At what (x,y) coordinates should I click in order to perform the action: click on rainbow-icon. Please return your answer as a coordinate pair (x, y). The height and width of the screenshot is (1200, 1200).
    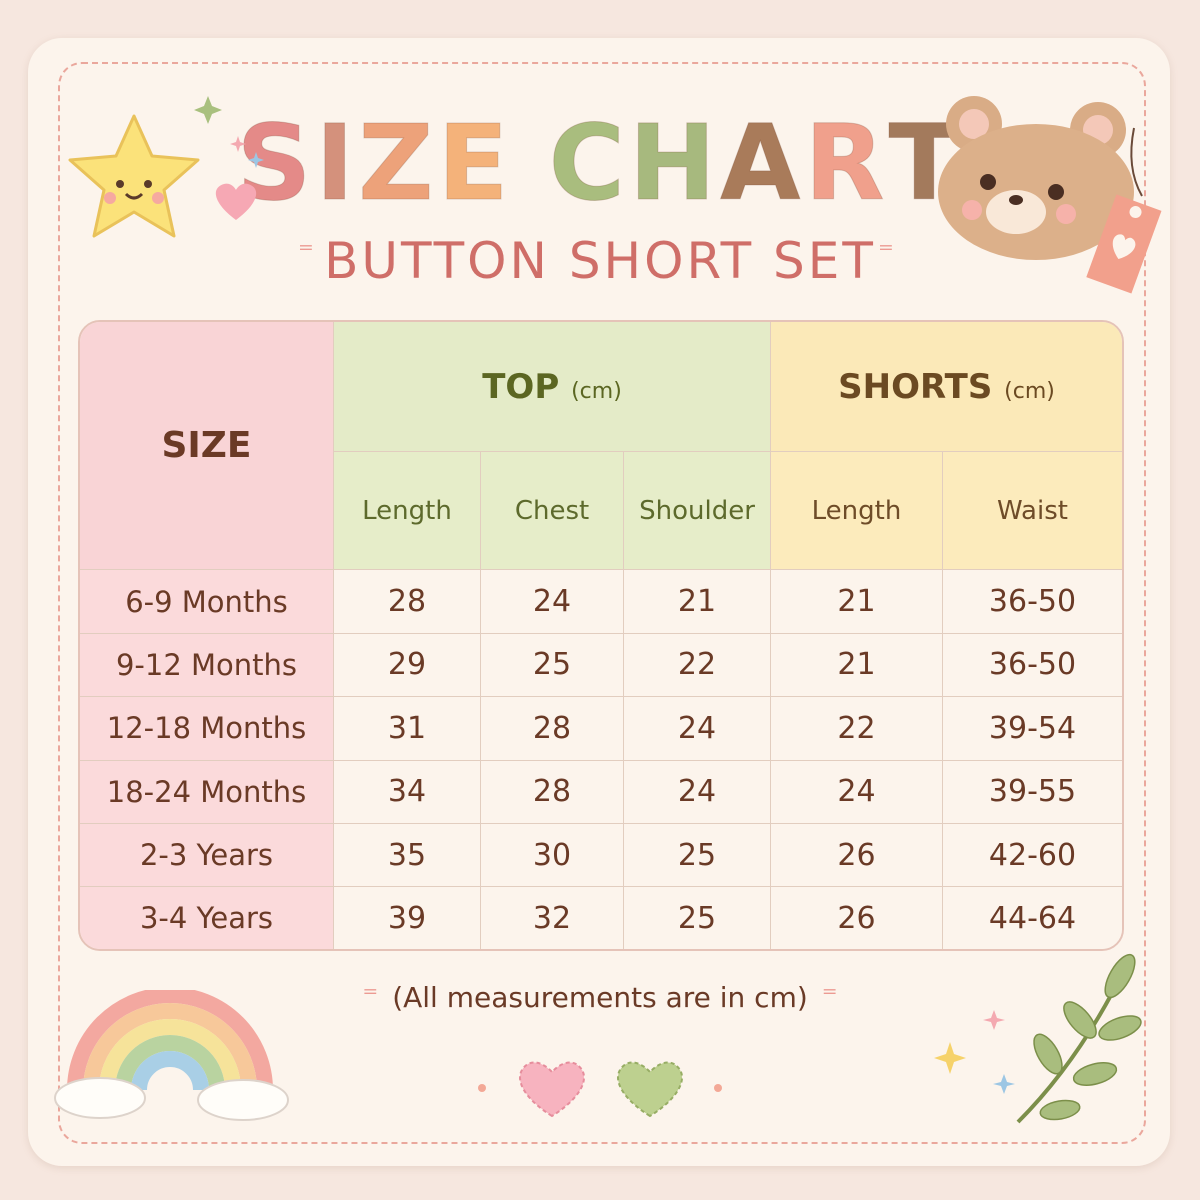
    Looking at the image, I should click on (171, 1055).